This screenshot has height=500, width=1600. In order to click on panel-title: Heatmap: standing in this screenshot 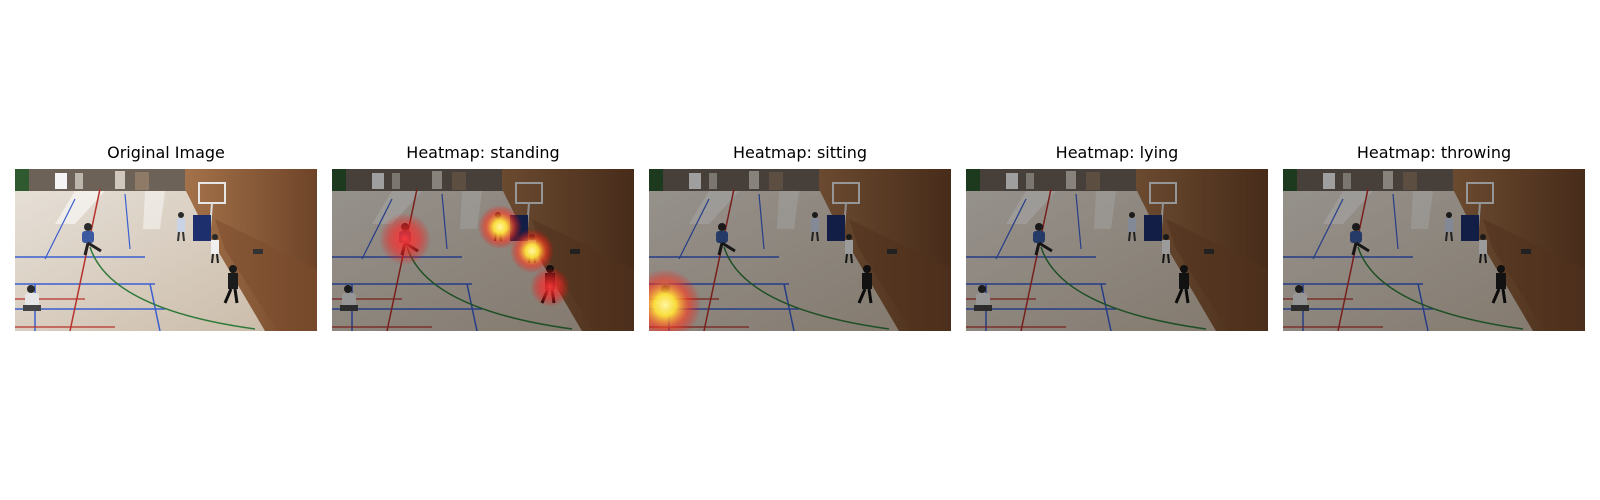, I will do `click(483, 152)`.